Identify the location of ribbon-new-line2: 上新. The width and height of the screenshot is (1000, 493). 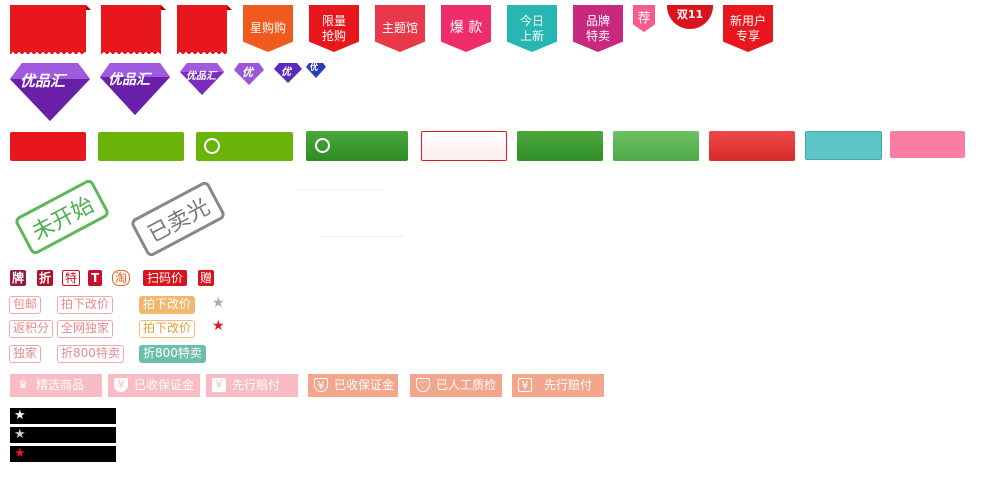
(531, 35).